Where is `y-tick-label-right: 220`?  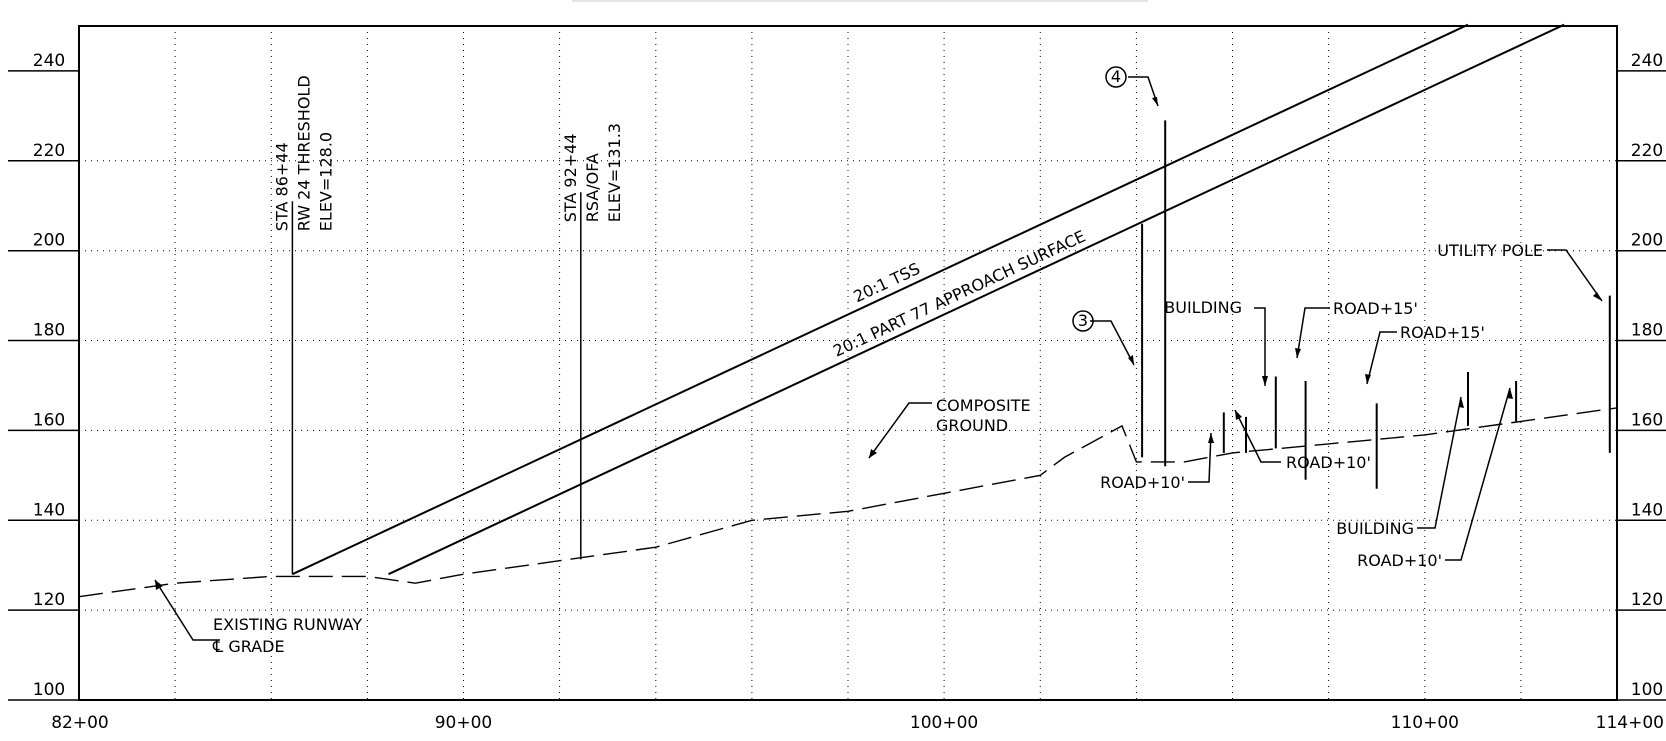 y-tick-label-right: 220 is located at coordinates (1647, 151).